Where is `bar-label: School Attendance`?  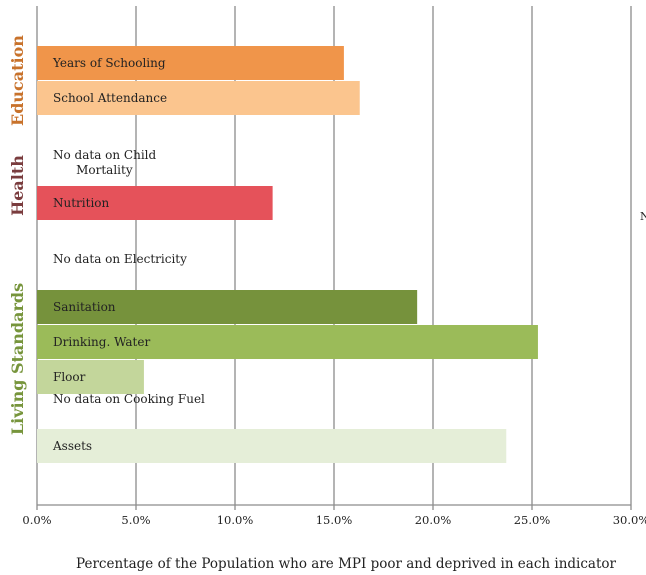
bar-label: School Attendance is located at coordinates (110, 98).